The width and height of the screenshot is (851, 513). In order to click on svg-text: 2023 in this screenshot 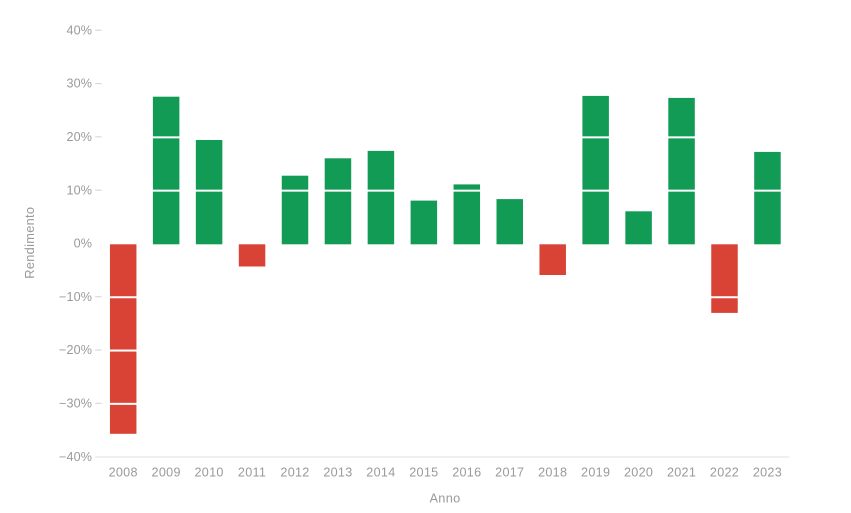, I will do `click(767, 473)`.